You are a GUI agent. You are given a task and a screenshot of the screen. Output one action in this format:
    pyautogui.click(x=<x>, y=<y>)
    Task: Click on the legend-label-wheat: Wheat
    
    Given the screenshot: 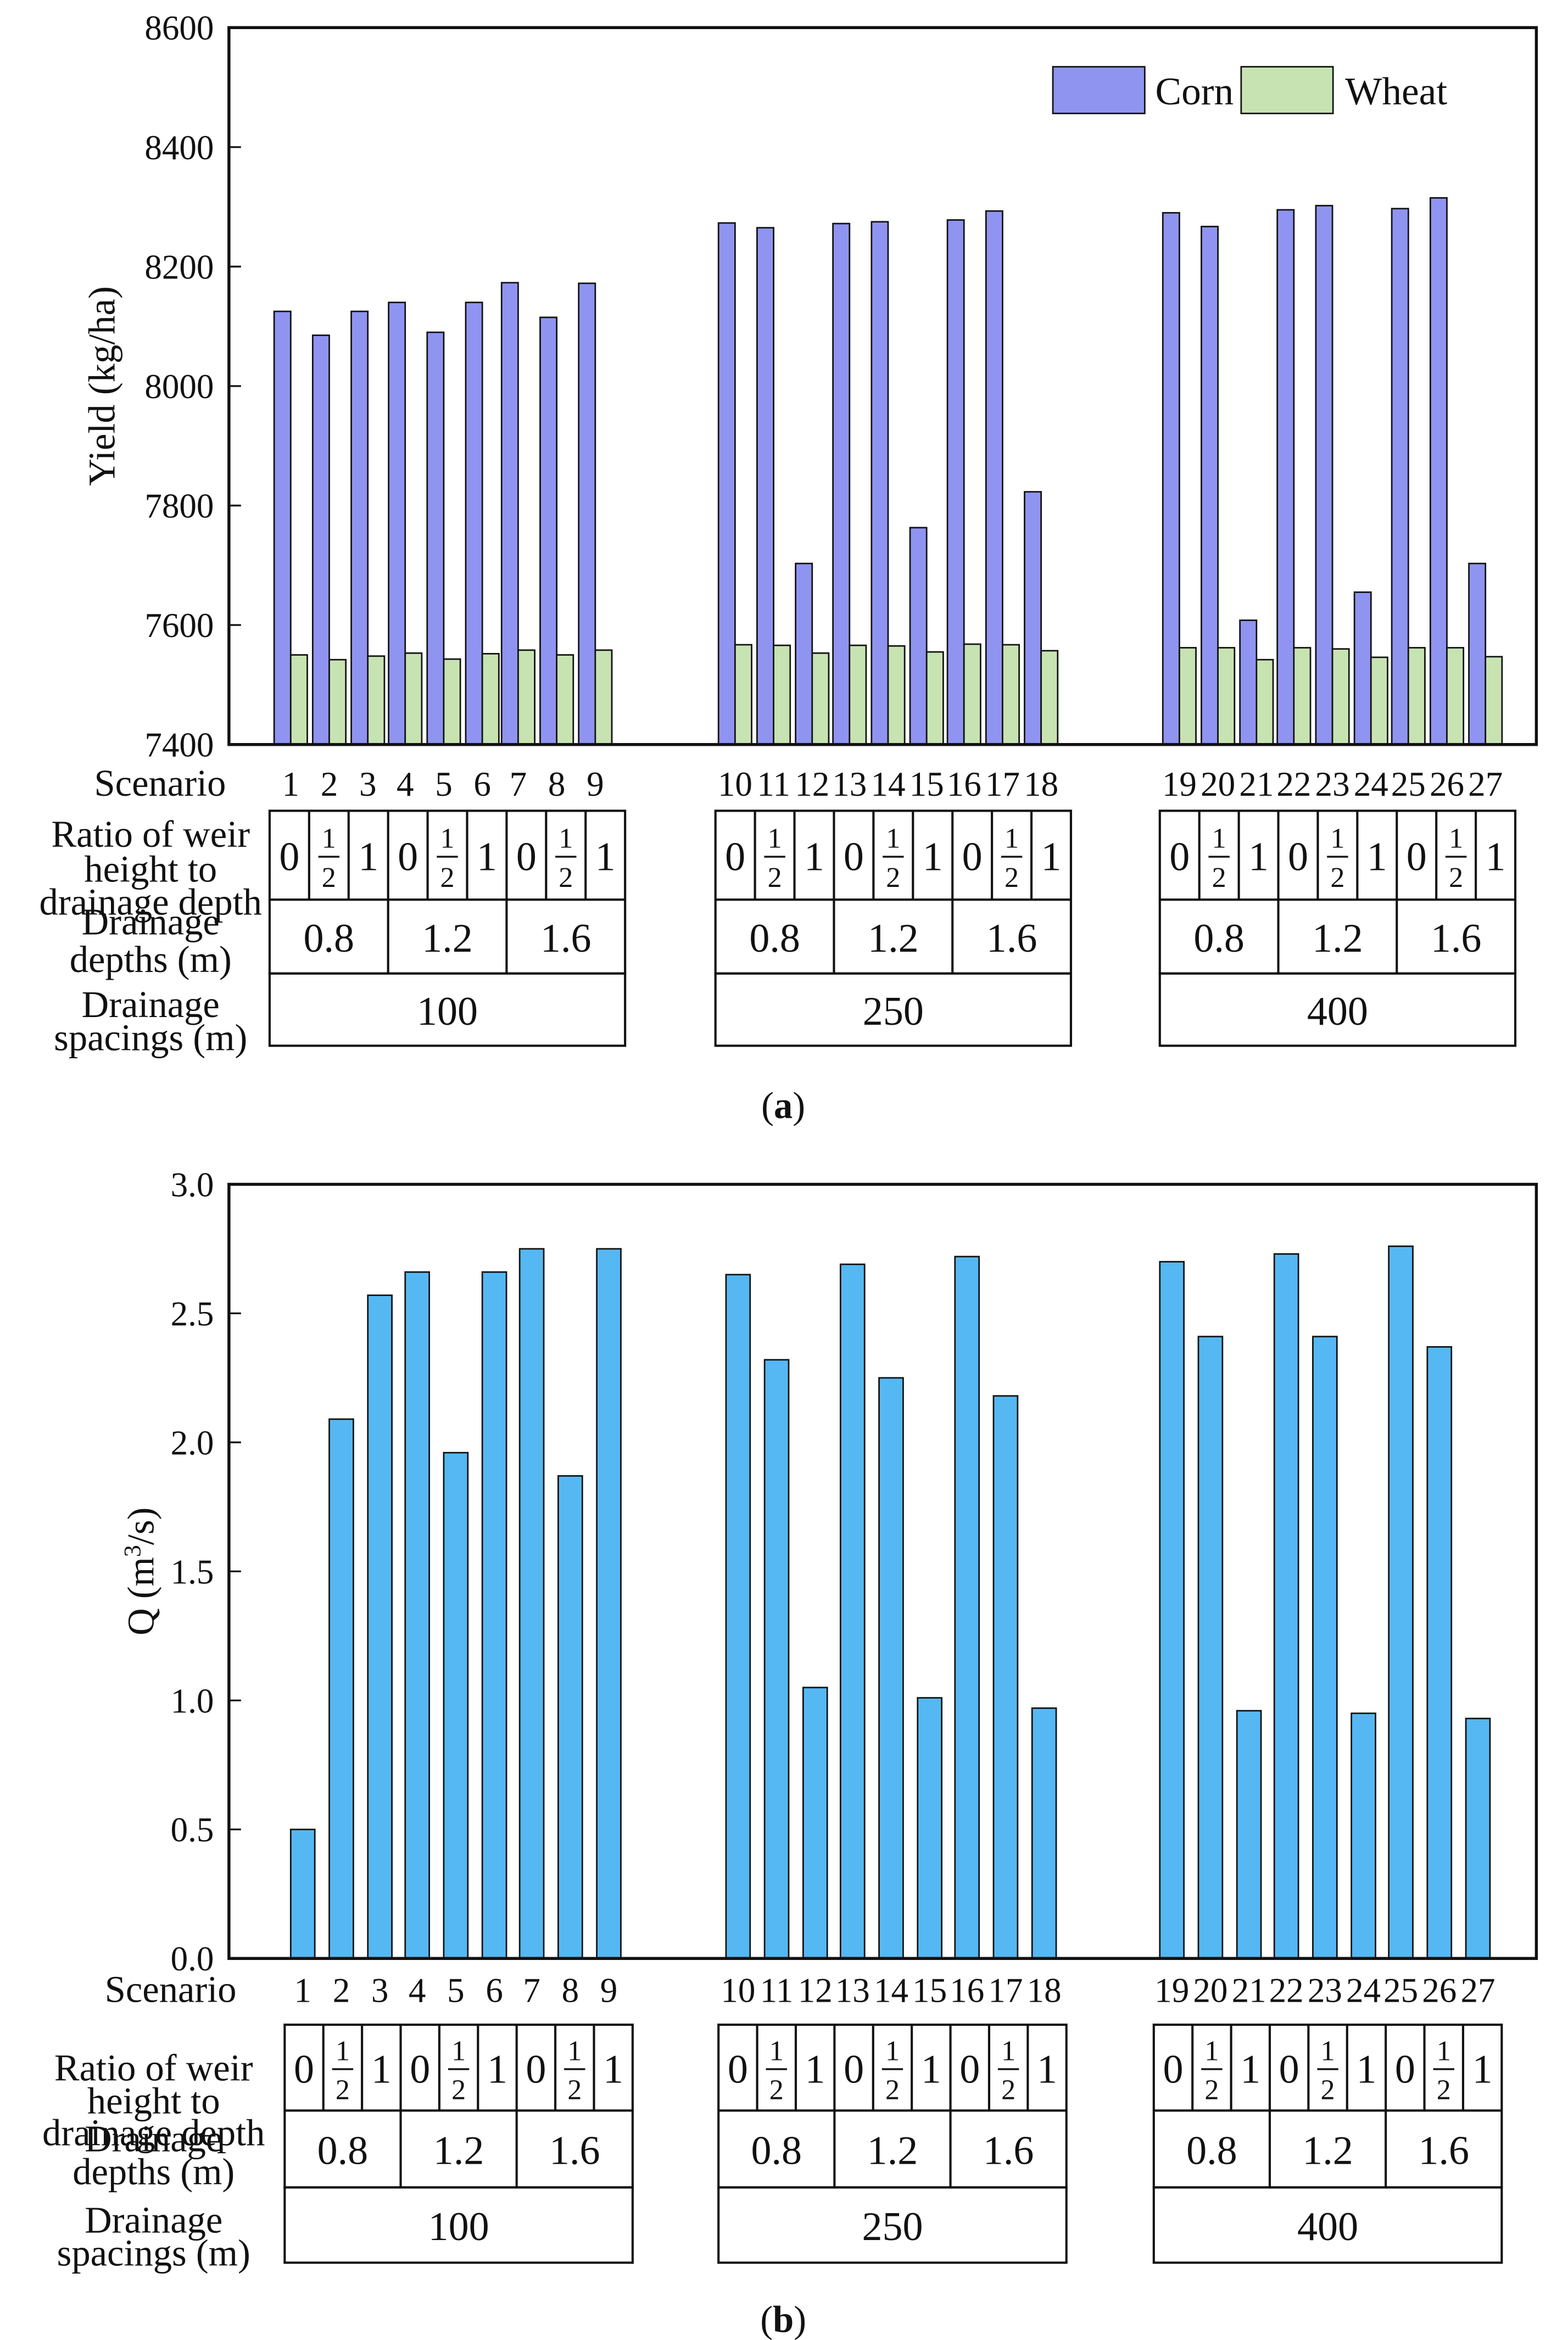 What is the action you would take?
    pyautogui.click(x=1396, y=91)
    